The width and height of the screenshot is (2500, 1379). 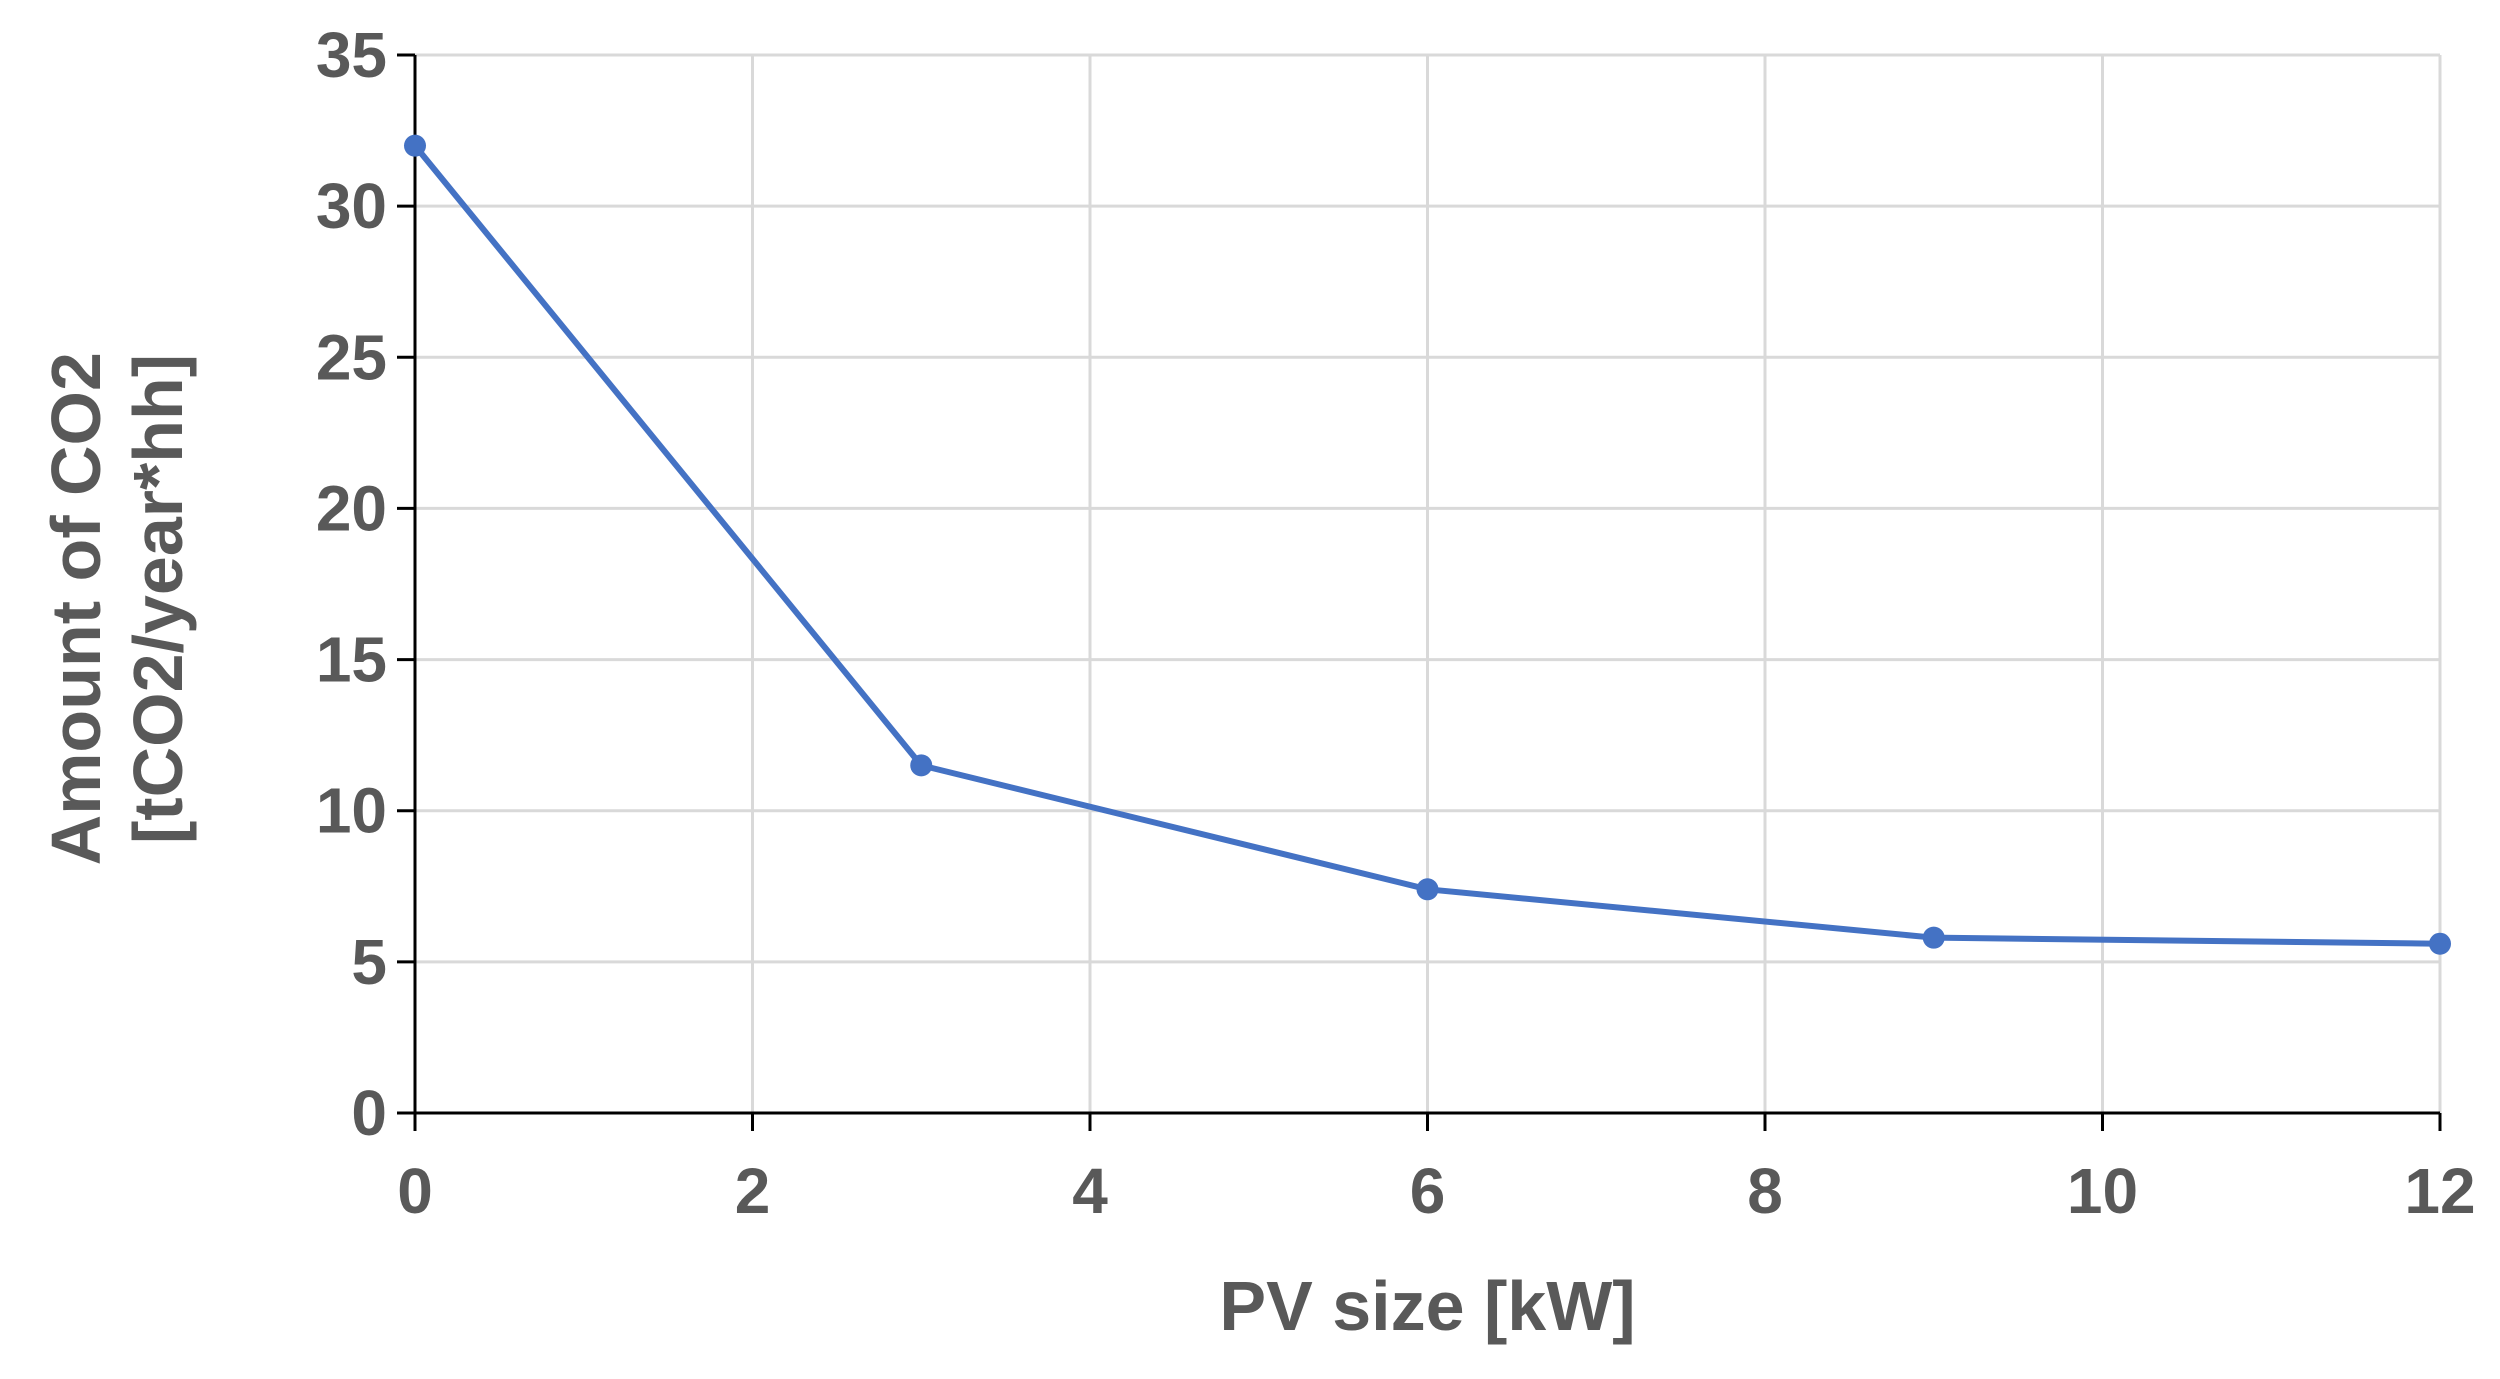 What do you see at coordinates (2439, 1191) in the screenshot?
I see `x-tick-label: 12` at bounding box center [2439, 1191].